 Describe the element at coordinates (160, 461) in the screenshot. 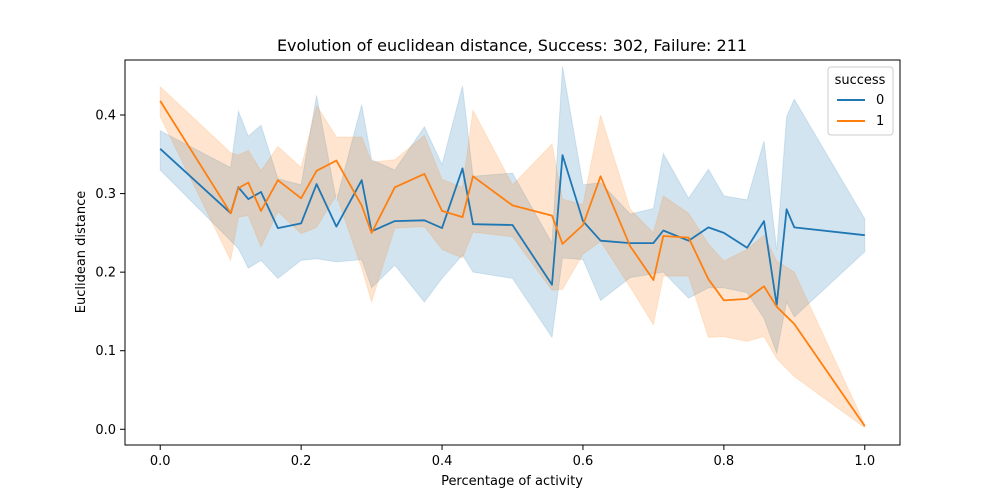

I see `x-tick-label: 0.0` at that location.